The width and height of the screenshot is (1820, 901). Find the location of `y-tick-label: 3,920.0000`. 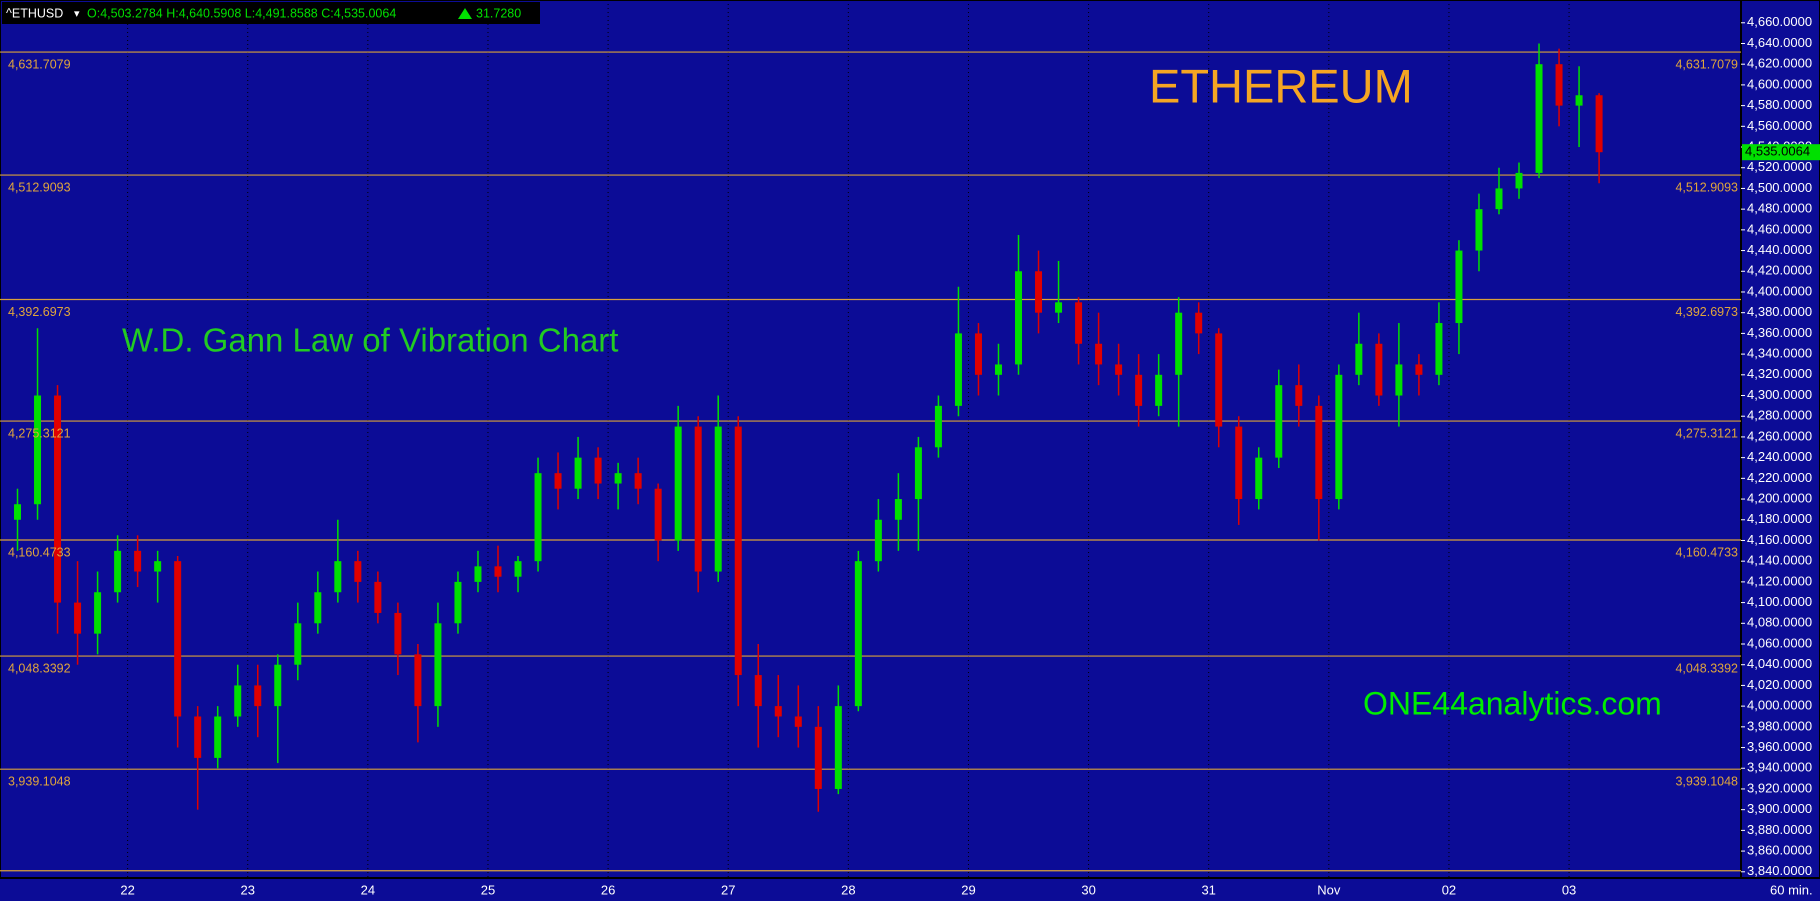

y-tick-label: 3,920.0000 is located at coordinates (1779, 787).